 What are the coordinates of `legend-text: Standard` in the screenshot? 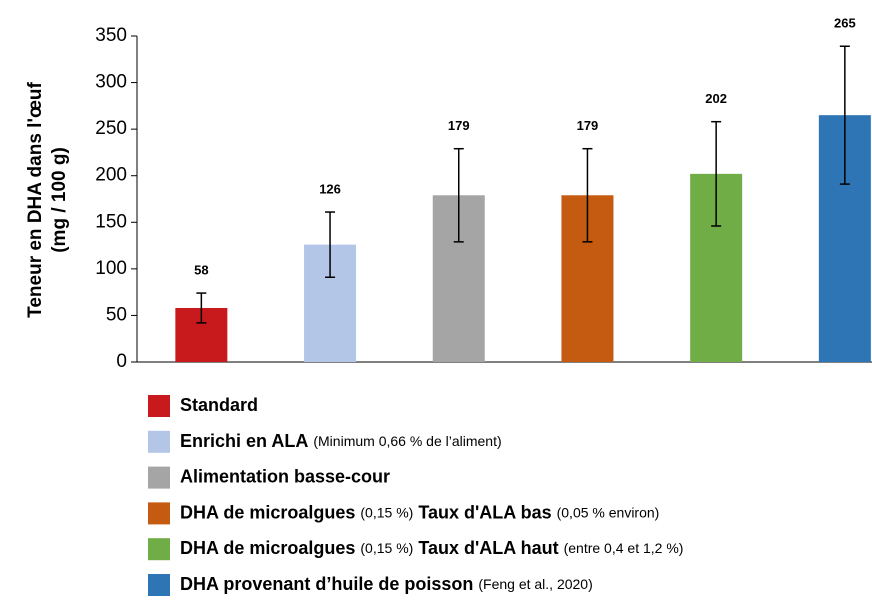 It's located at (219, 405).